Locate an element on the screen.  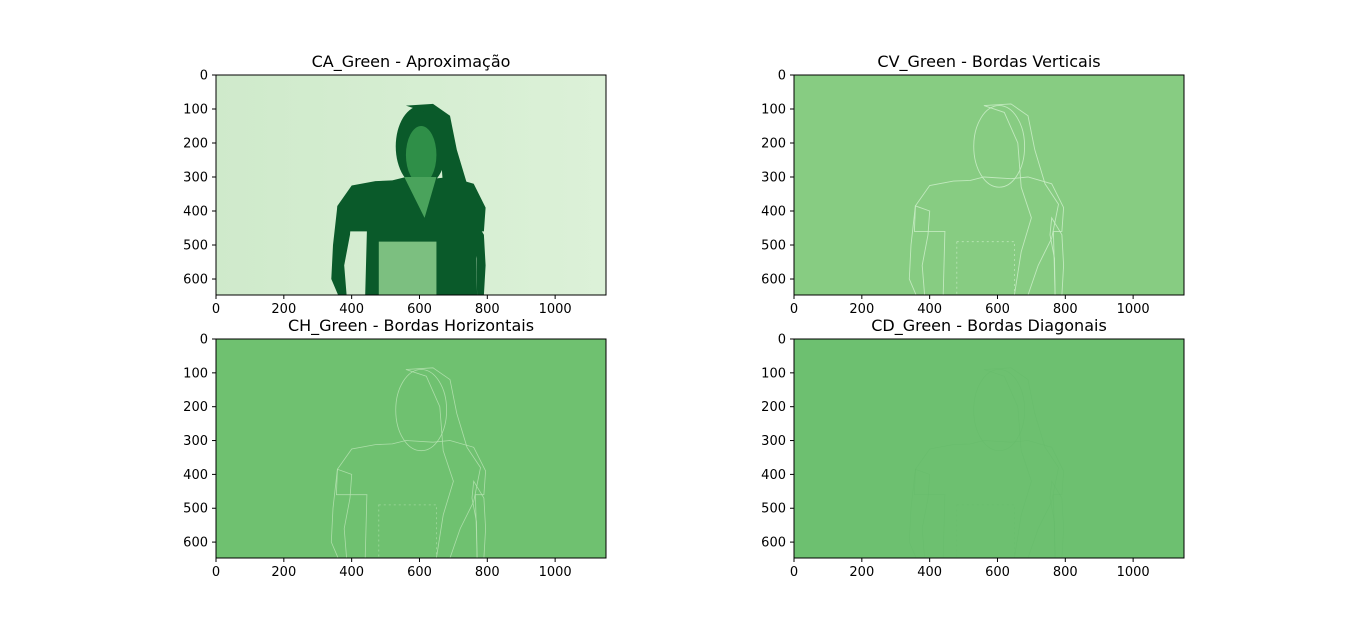
image-diagonal-edges is located at coordinates (989, 448).